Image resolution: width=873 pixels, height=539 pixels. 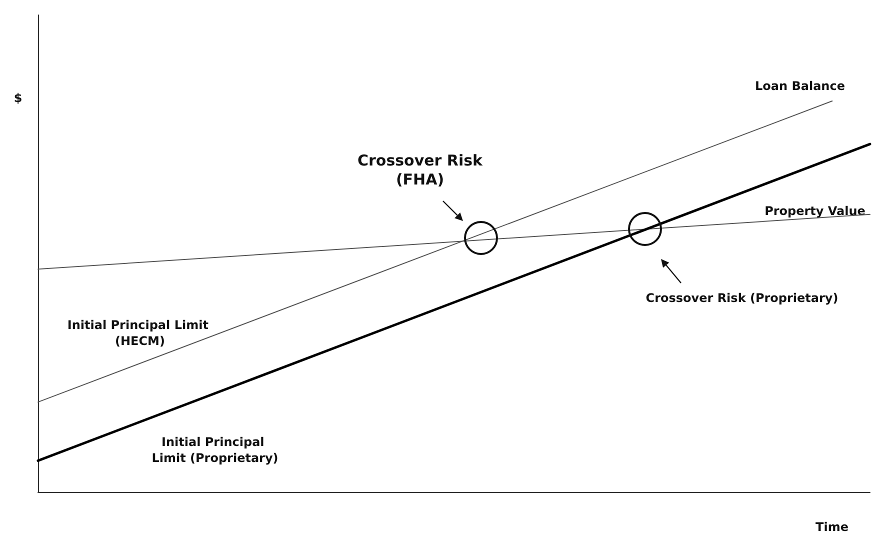 I want to click on annotation: Crossover Risk (FHA), so click(x=420, y=170).